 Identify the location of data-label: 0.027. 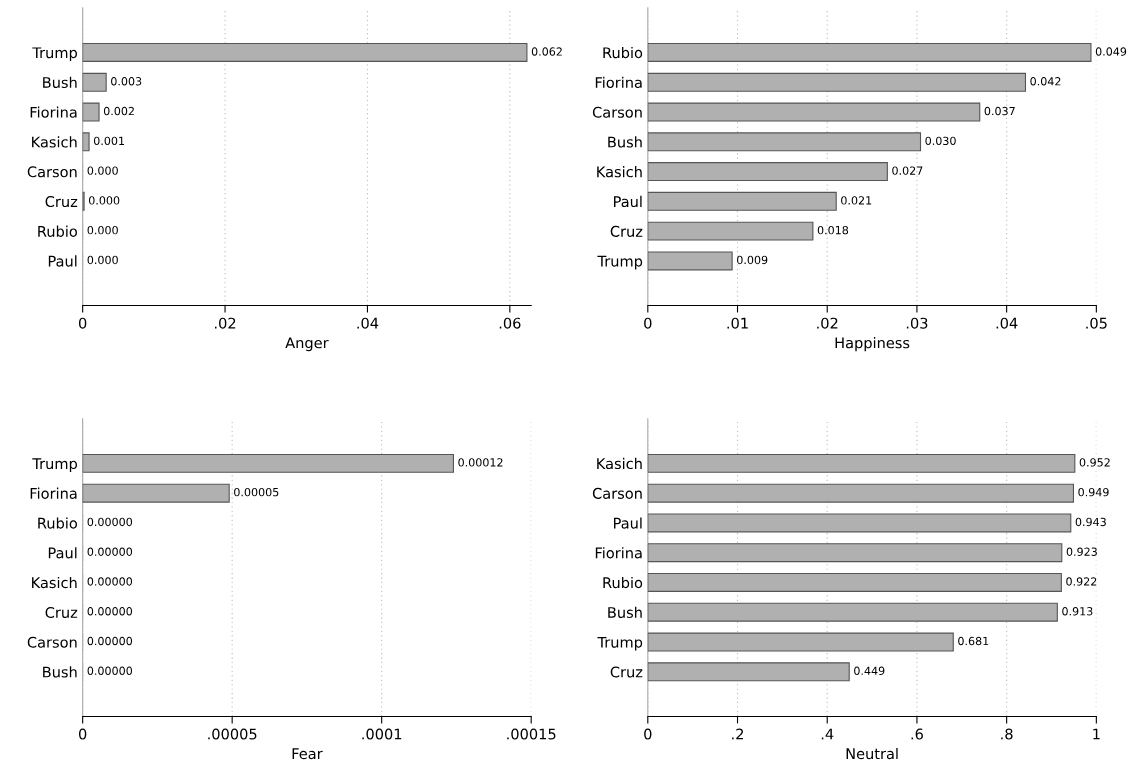
(907, 170).